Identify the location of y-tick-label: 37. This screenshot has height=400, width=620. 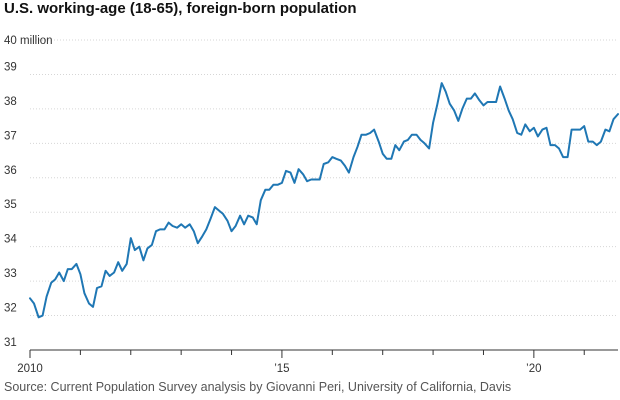
(10, 136).